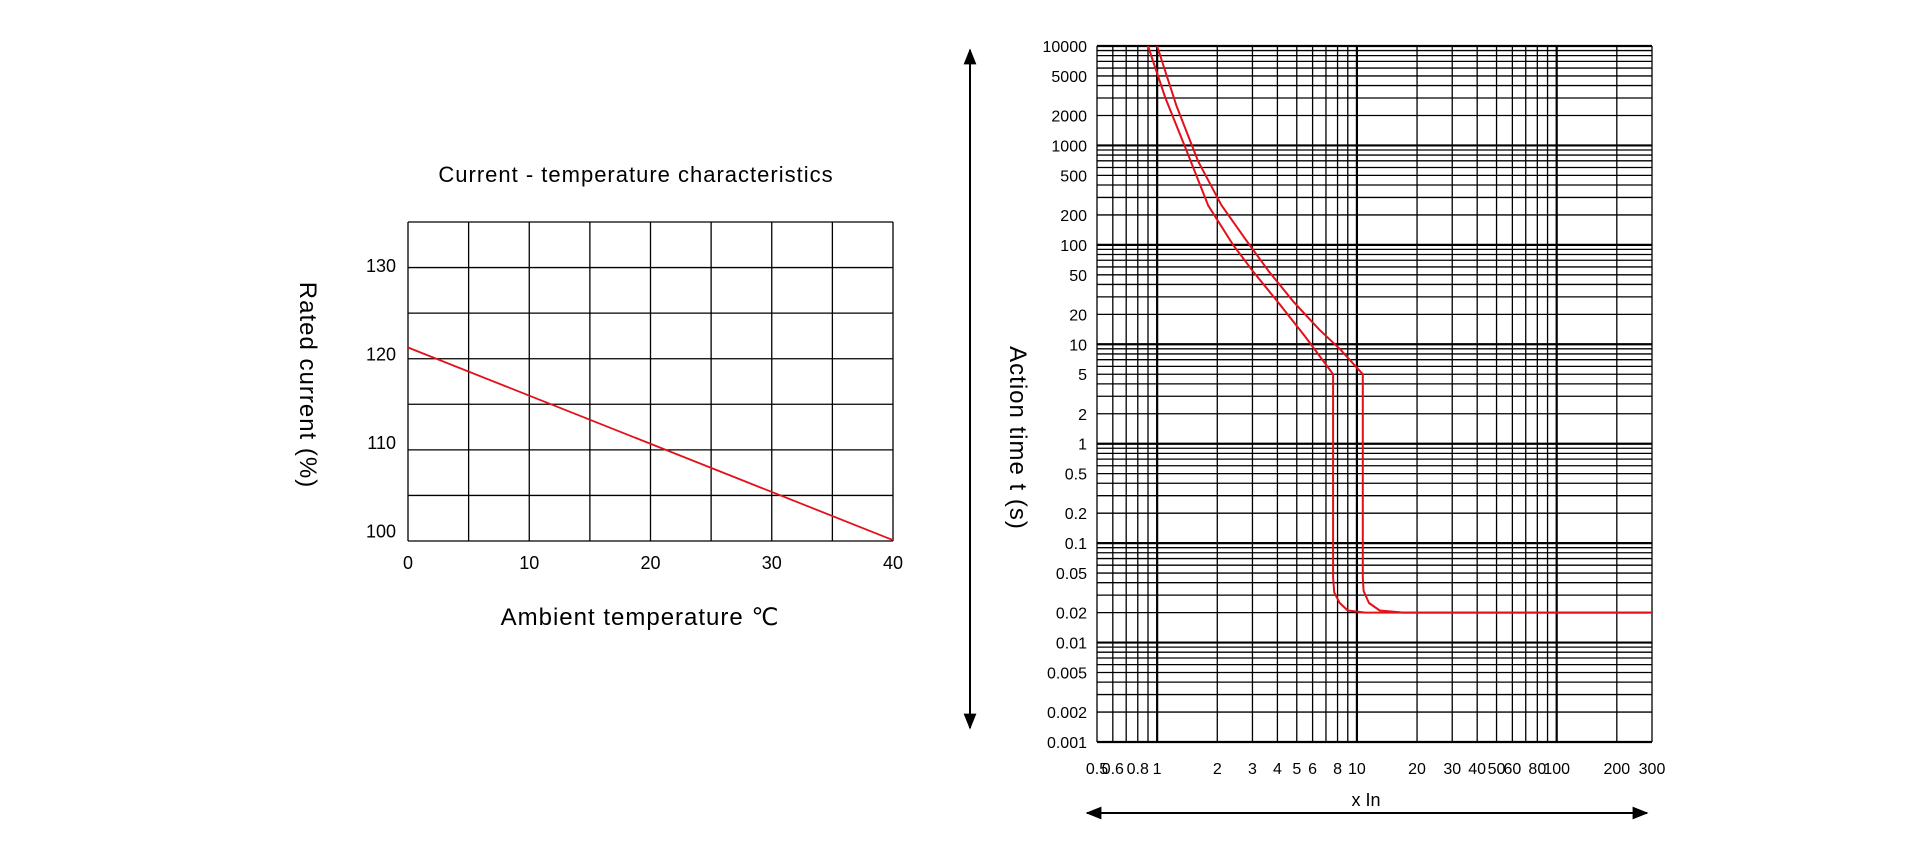  What do you see at coordinates (1252, 769) in the screenshot?
I see `chart2-x-tick-label: 3` at bounding box center [1252, 769].